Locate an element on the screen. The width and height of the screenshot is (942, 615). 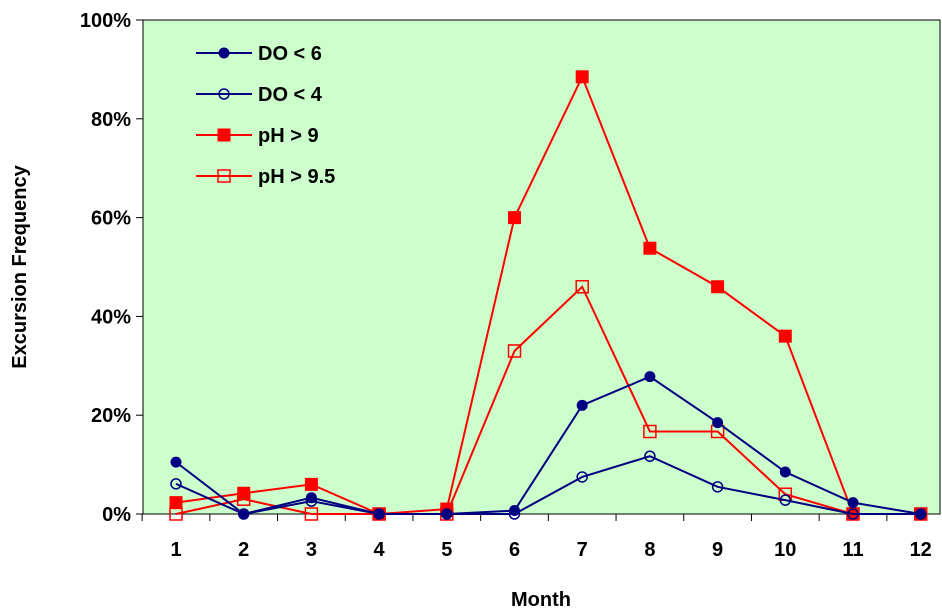
y-axis: 0% 20% 40% 60% 80% 100% is located at coordinates (111, 268).